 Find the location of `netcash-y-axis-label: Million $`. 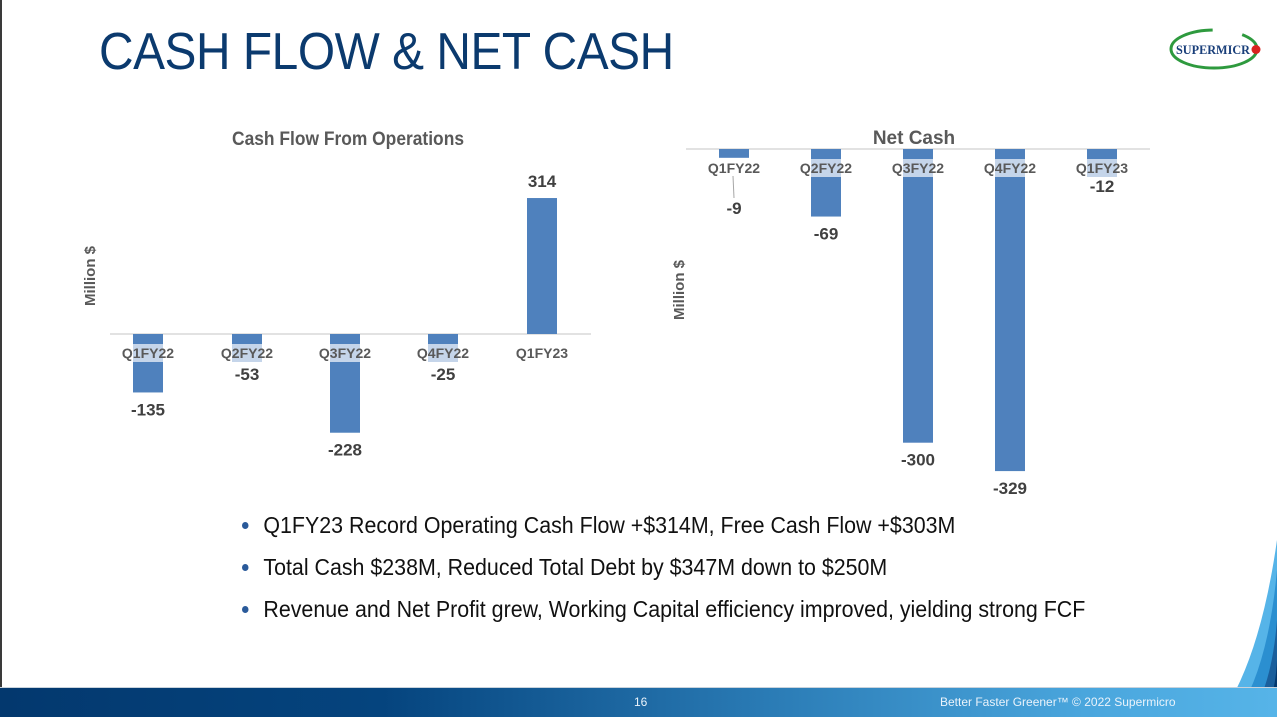

netcash-y-axis-label: Million $ is located at coordinates (679, 289).